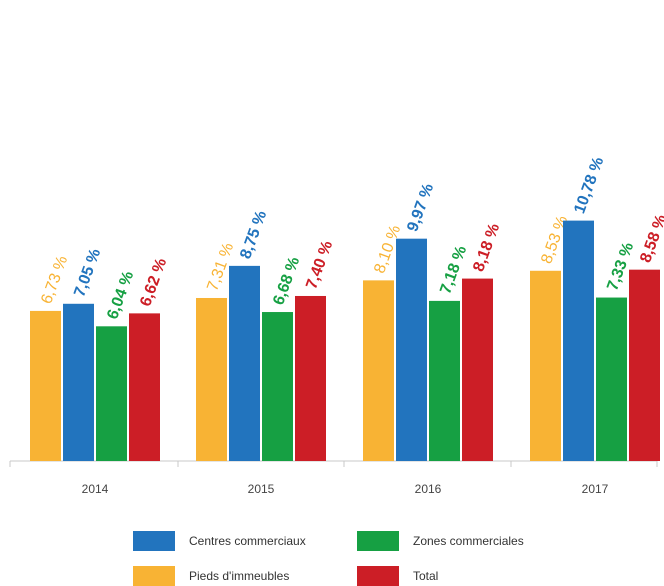  I want to click on data-label: 6,62 %, so click(153, 282).